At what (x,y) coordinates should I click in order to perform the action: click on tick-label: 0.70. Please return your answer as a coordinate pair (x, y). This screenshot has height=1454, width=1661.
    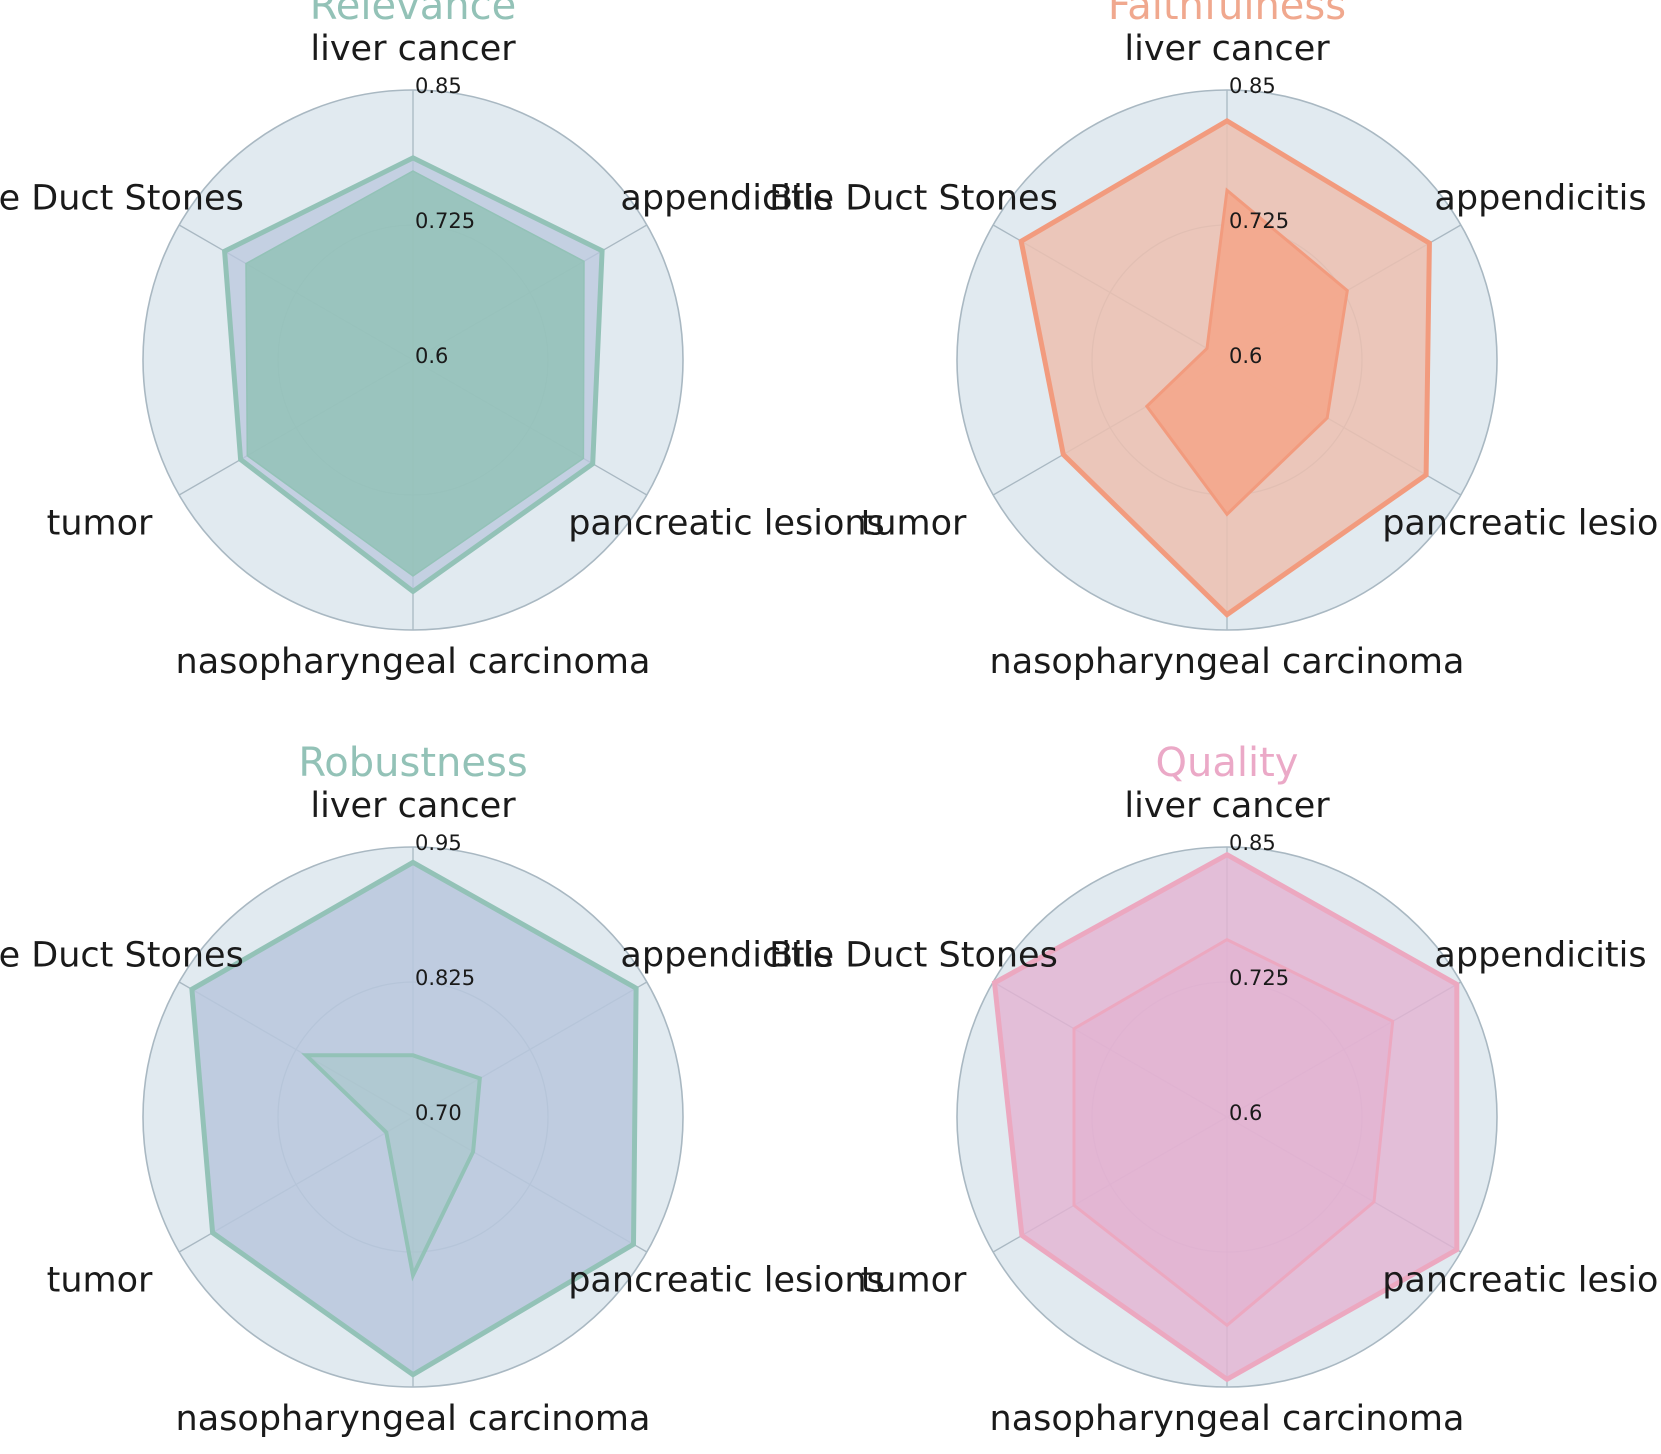
    Looking at the image, I should click on (438, 1113).